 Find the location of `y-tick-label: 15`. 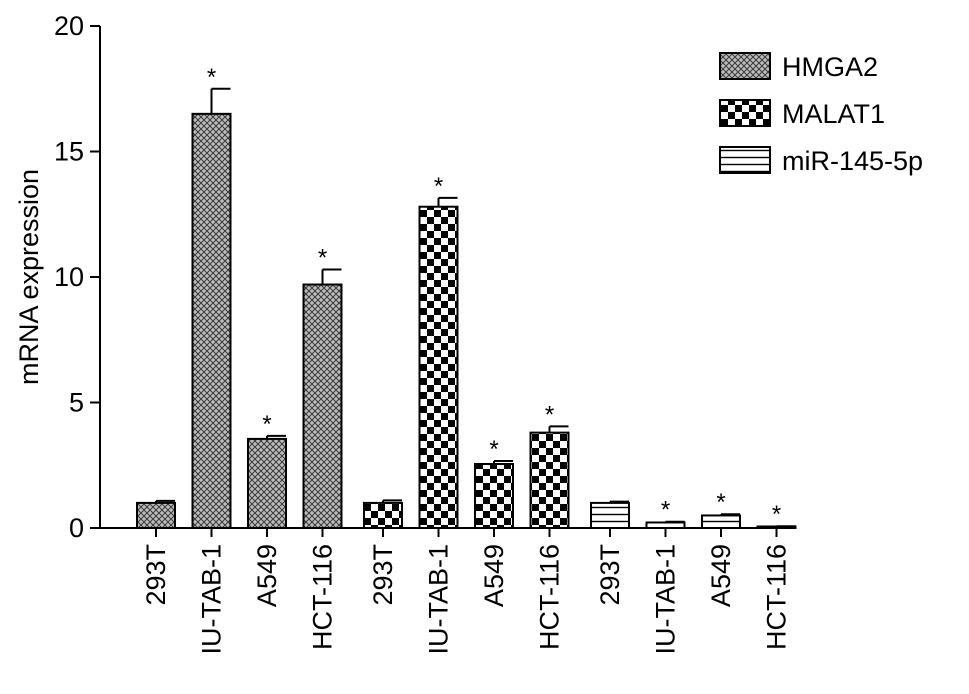

y-tick-label: 15 is located at coordinates (69, 152).